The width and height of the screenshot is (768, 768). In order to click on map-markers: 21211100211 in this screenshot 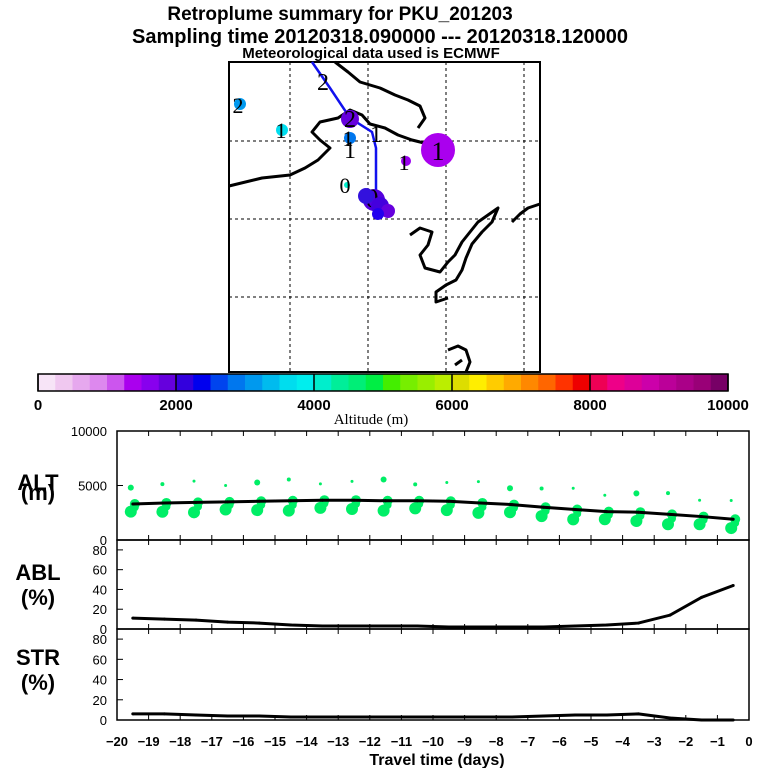, I will do `click(344, 140)`.